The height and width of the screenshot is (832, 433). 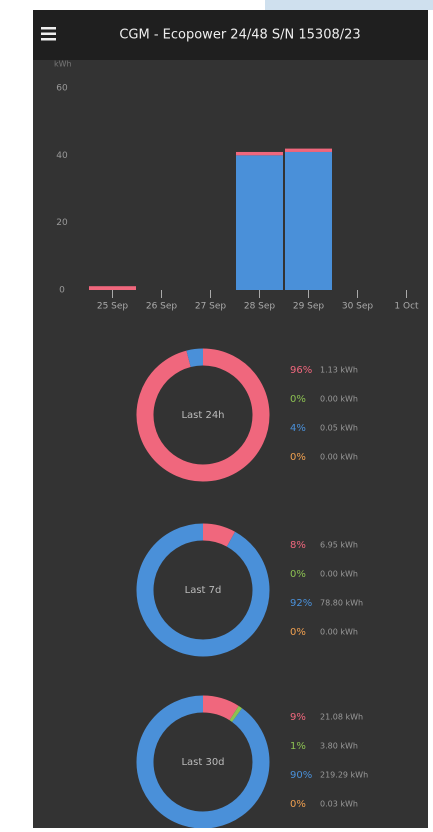 I want to click on y-tick-label: 20, so click(x=62, y=223).